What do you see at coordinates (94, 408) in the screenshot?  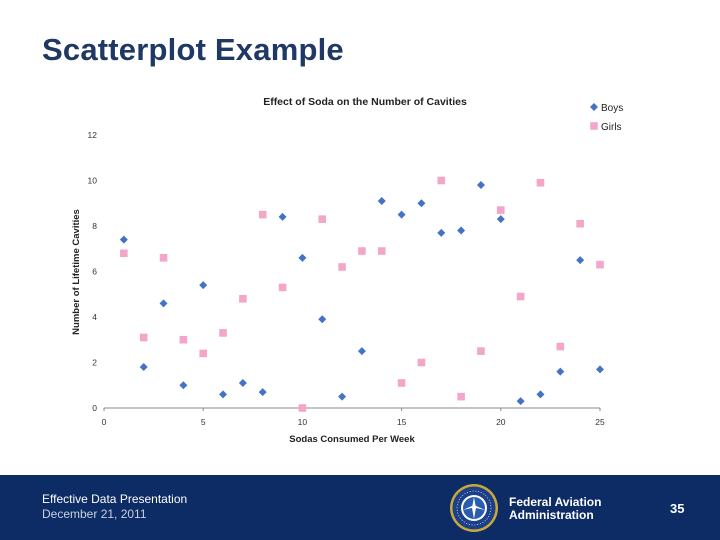 I see `y-tick-label: 0` at bounding box center [94, 408].